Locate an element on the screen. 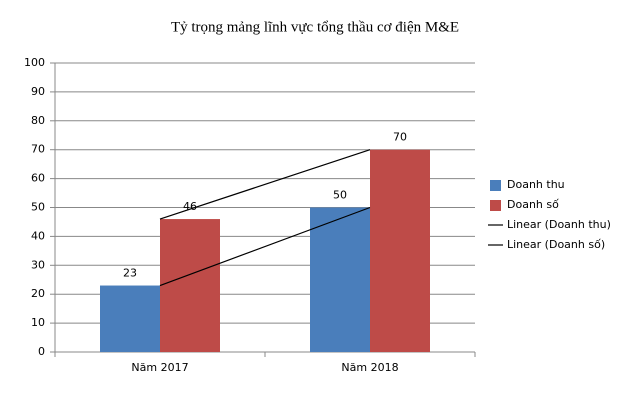 This screenshot has width=640, height=400. data-label: 50 is located at coordinates (340, 195).